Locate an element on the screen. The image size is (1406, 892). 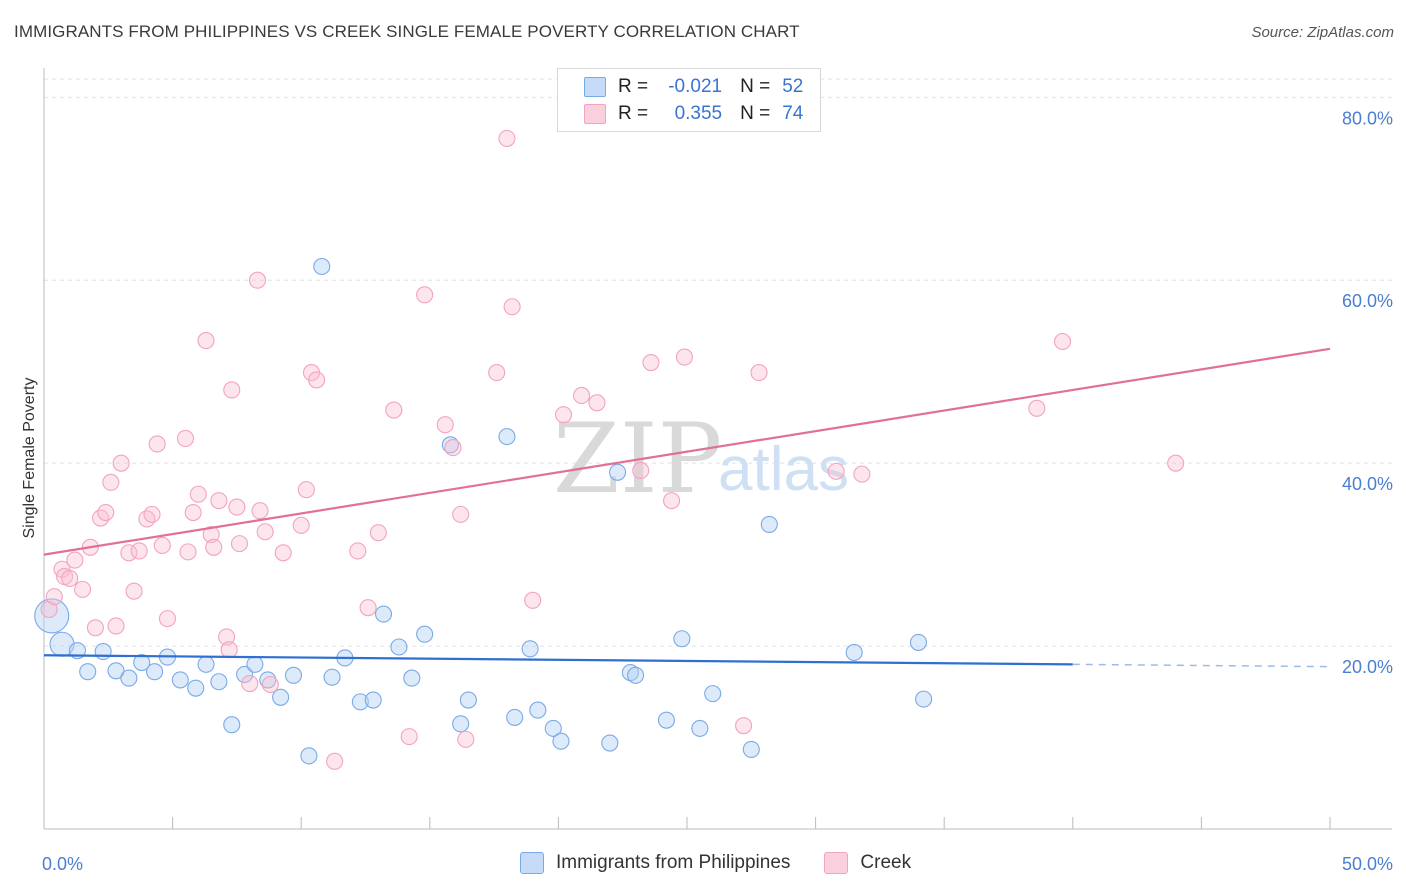
legend-swatch-philippines is located at coordinates (532, 863).